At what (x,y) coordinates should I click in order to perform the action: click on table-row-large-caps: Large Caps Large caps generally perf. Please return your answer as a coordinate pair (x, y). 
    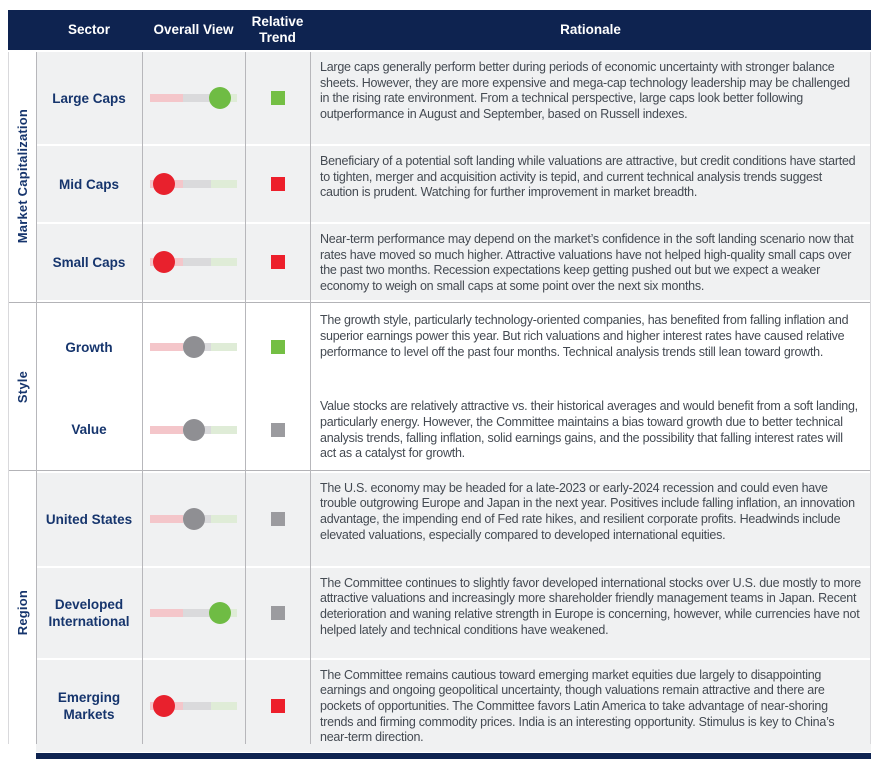
    Looking at the image, I should click on (453, 98).